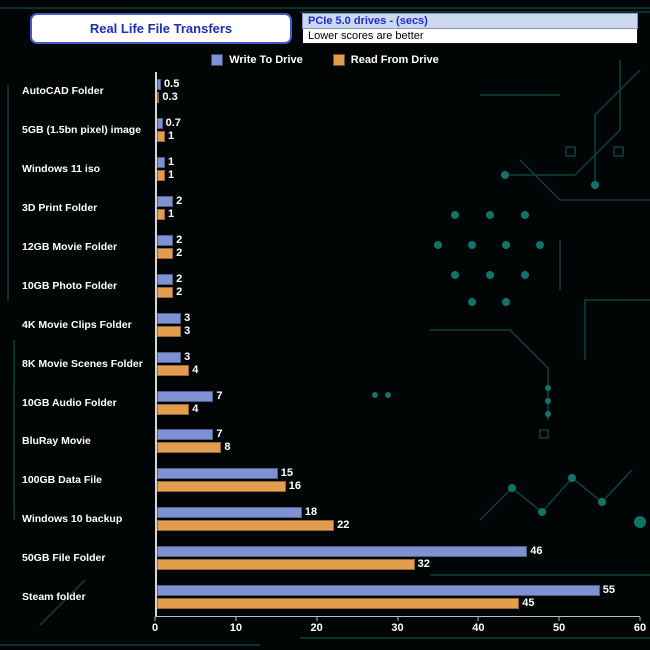 This screenshot has height=650, width=650. What do you see at coordinates (331, 208) in the screenshot?
I see `chart-row: 3D Print Folder 2 1` at bounding box center [331, 208].